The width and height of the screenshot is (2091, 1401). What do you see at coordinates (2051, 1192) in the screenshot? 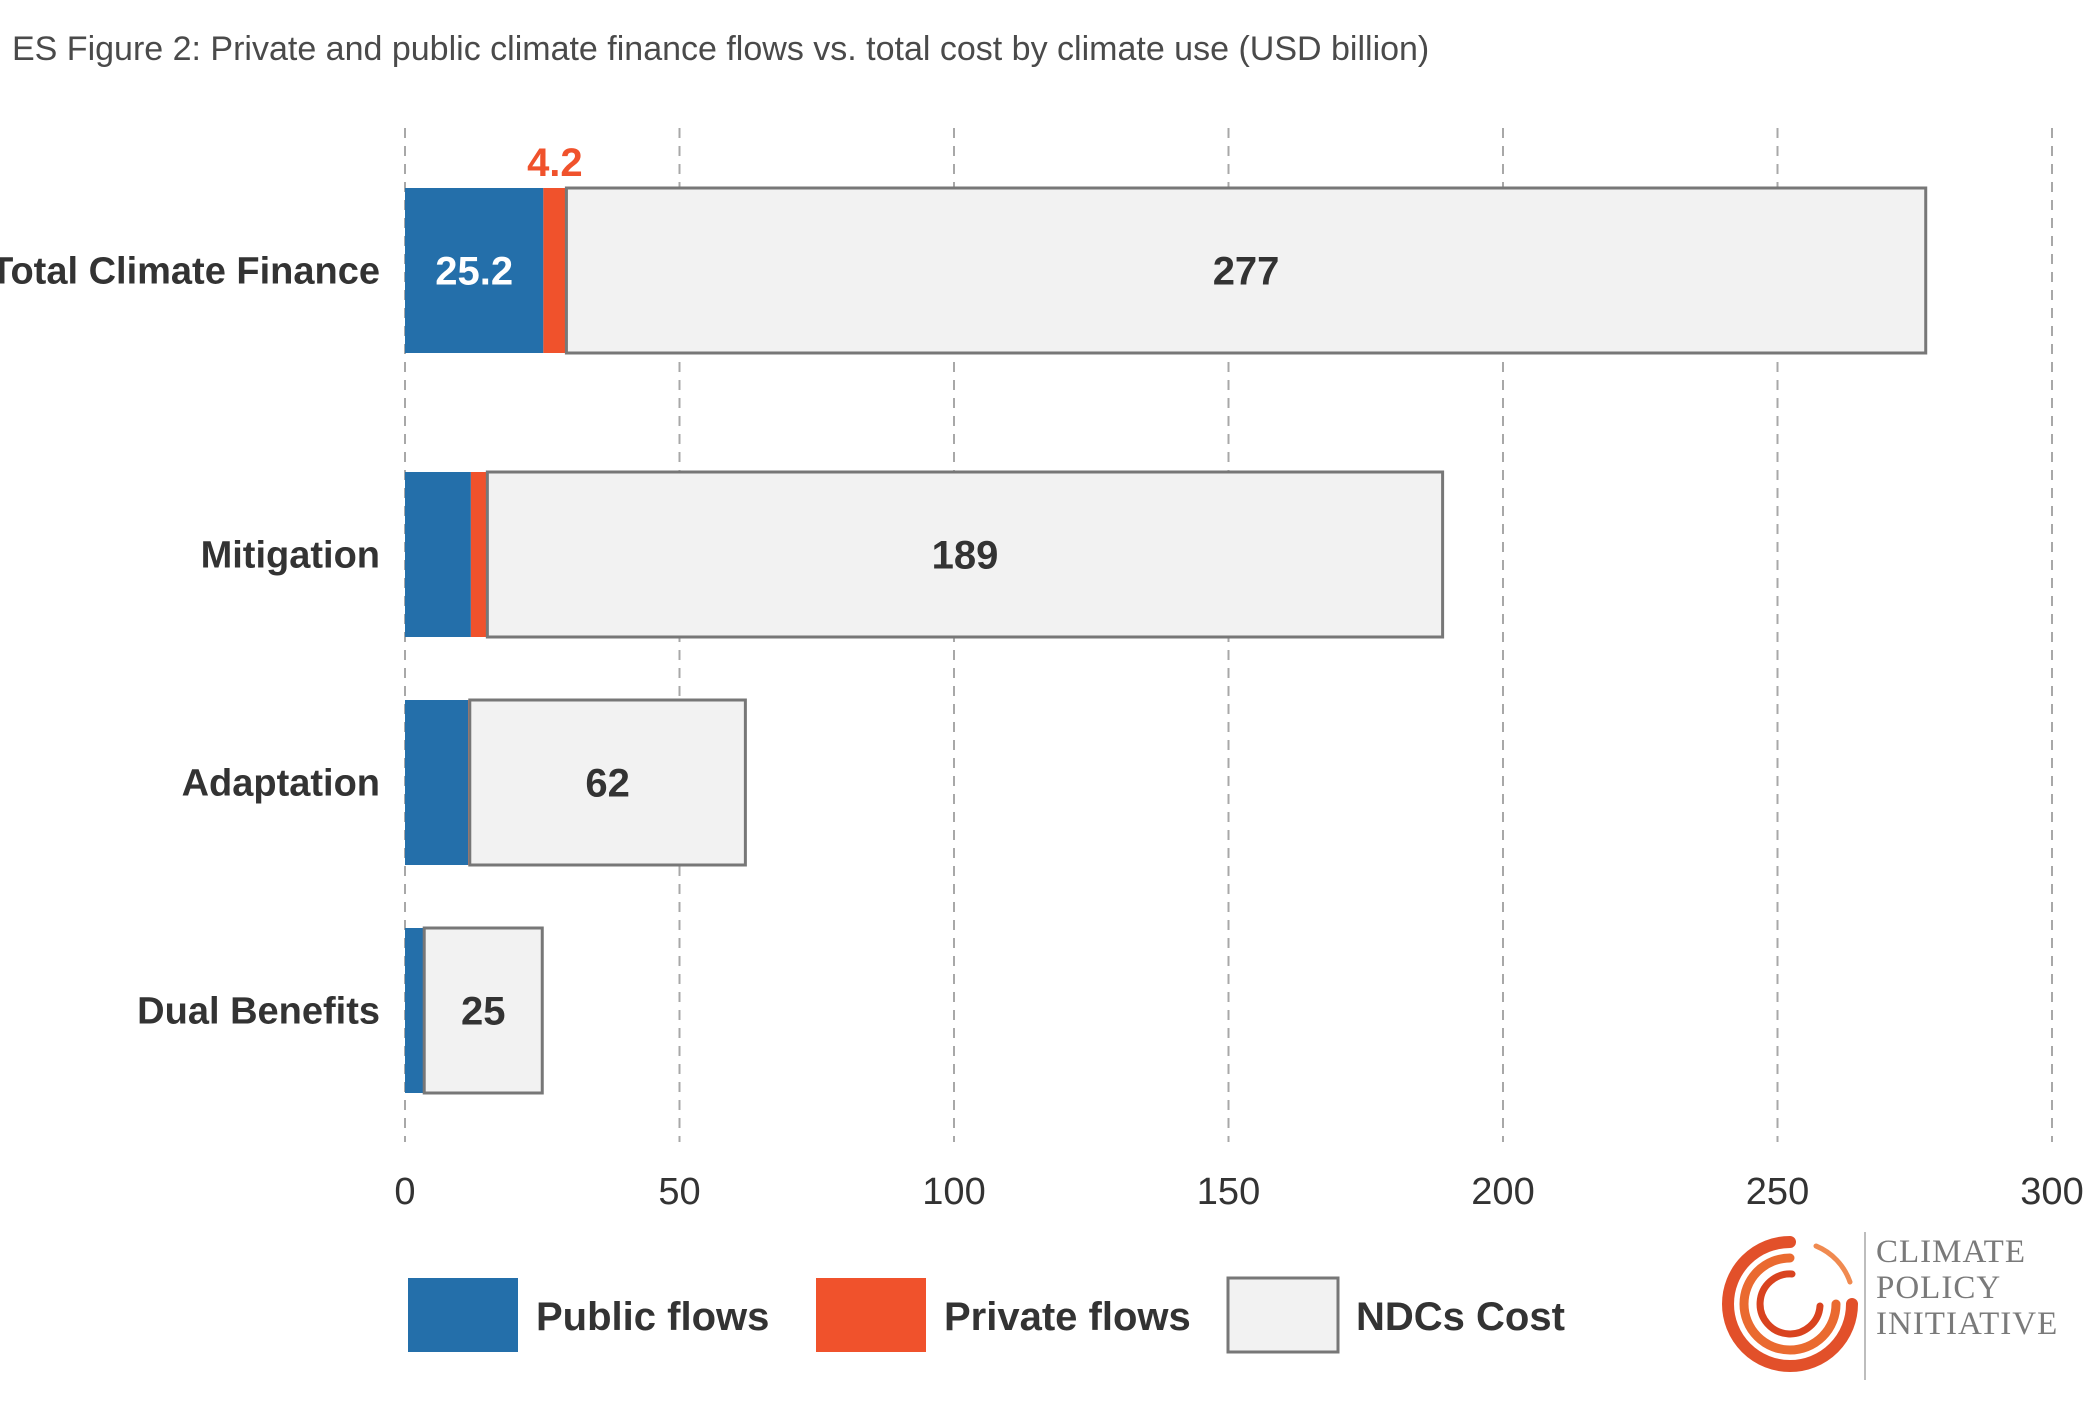
I see `x-tick-label: 300` at bounding box center [2051, 1192].